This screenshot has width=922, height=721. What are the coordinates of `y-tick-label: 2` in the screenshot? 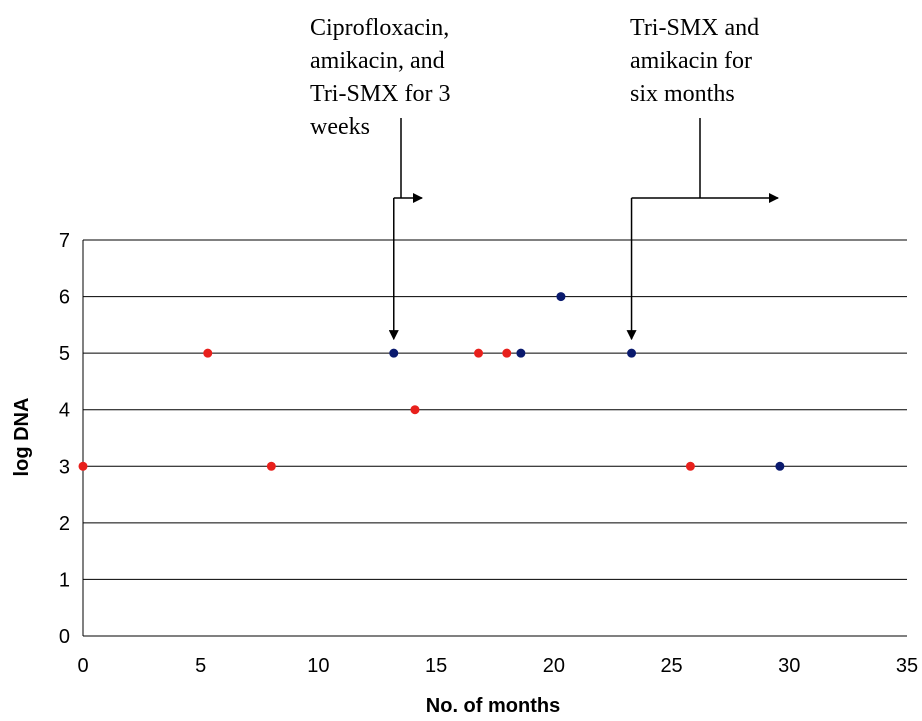 It's located at (64, 524).